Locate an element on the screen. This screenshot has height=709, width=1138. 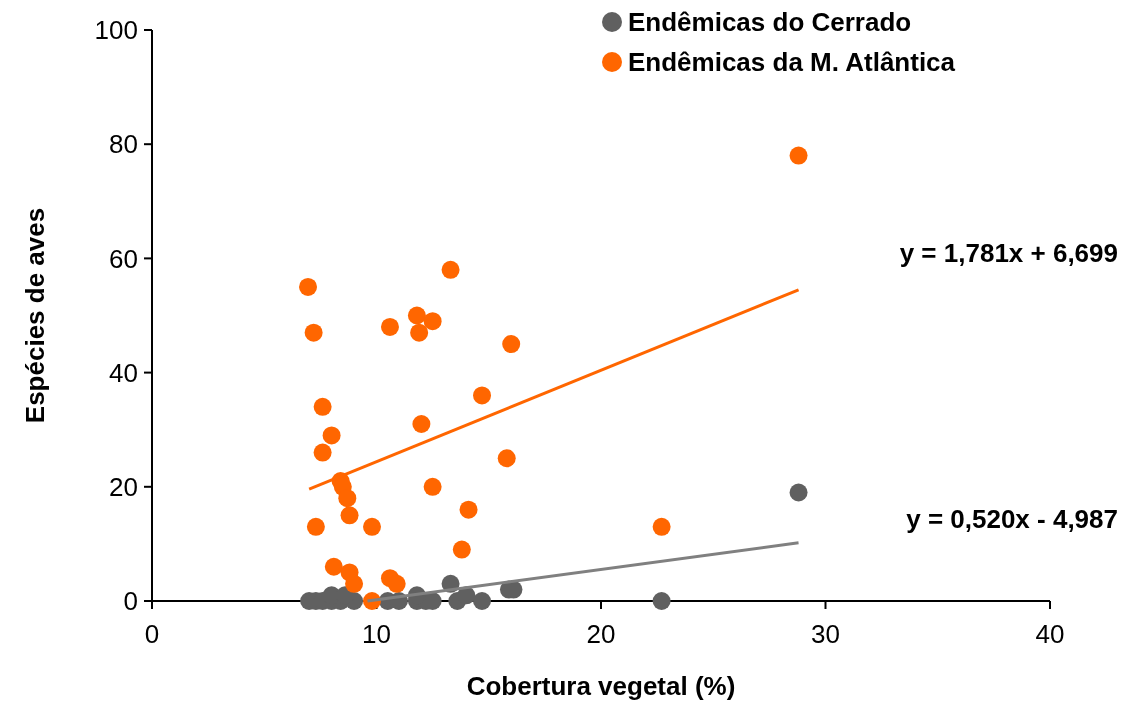
y-tick-label: 0 is located at coordinates (130, 601).